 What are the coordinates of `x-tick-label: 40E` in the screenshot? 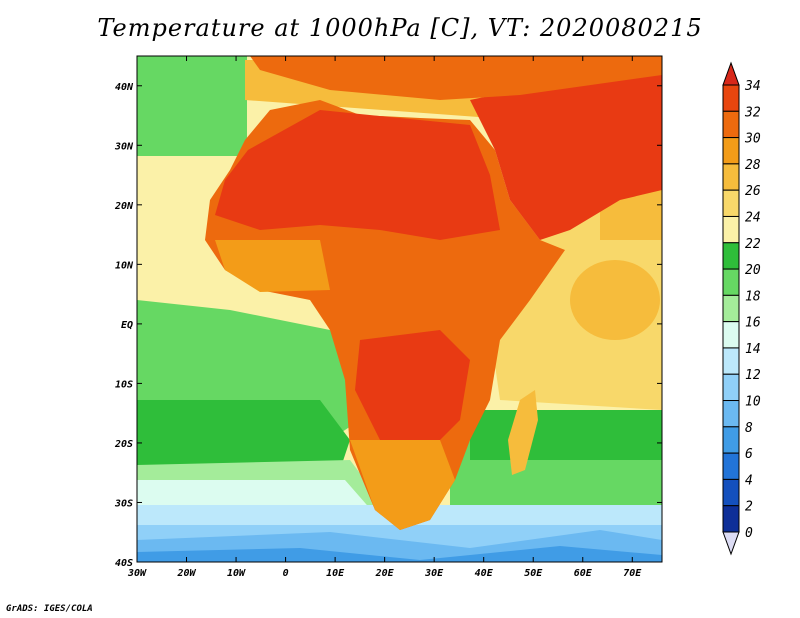 It's located at (484, 573).